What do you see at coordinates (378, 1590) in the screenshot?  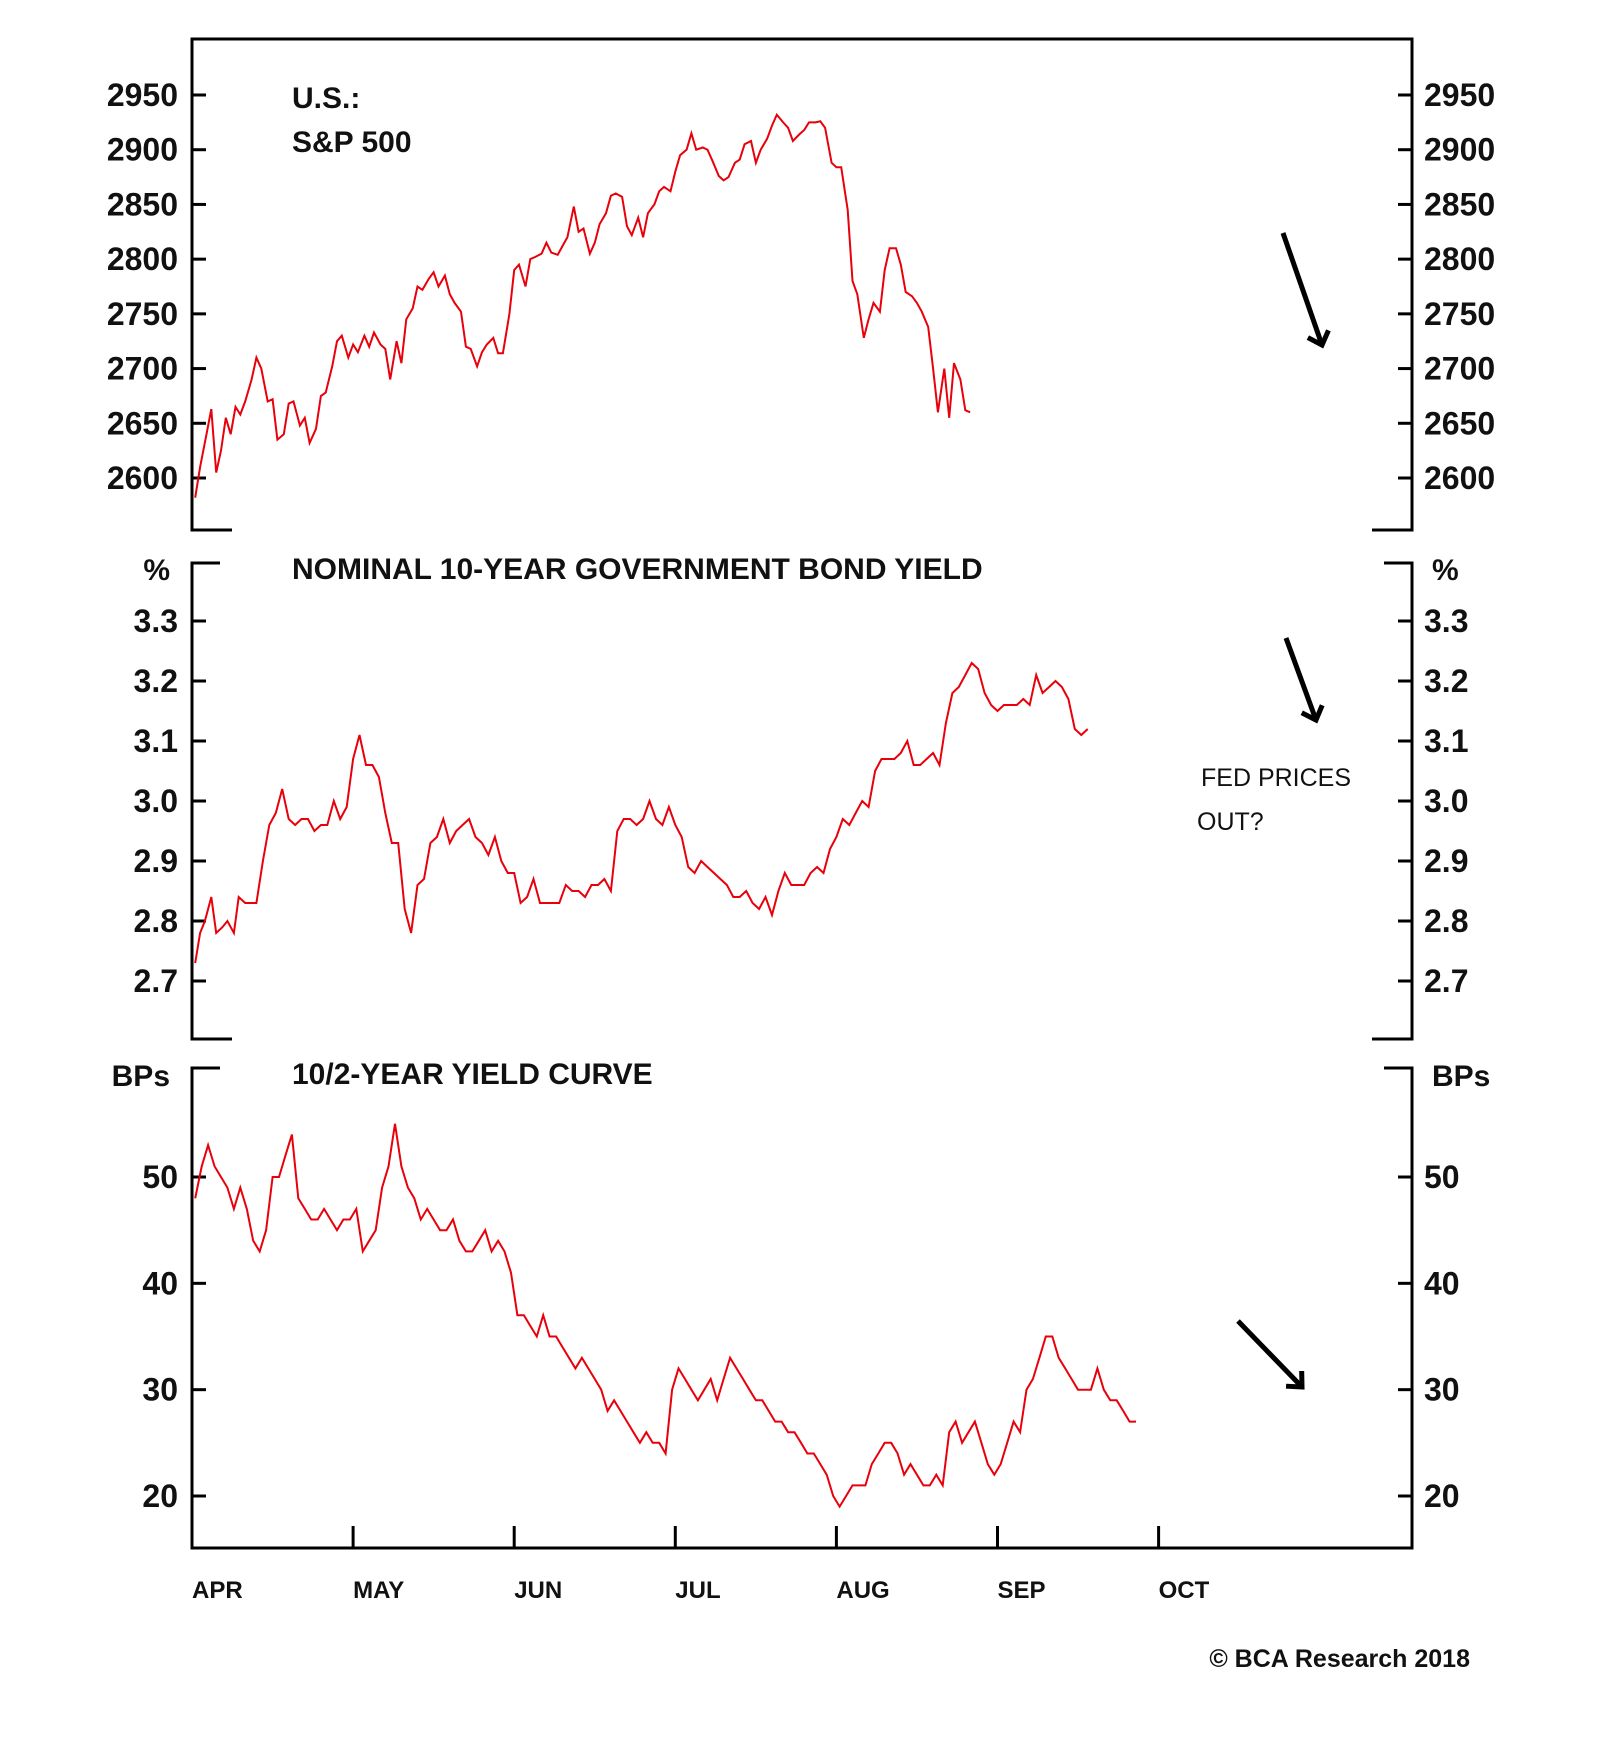 I see `x-tick-label: MAY` at bounding box center [378, 1590].